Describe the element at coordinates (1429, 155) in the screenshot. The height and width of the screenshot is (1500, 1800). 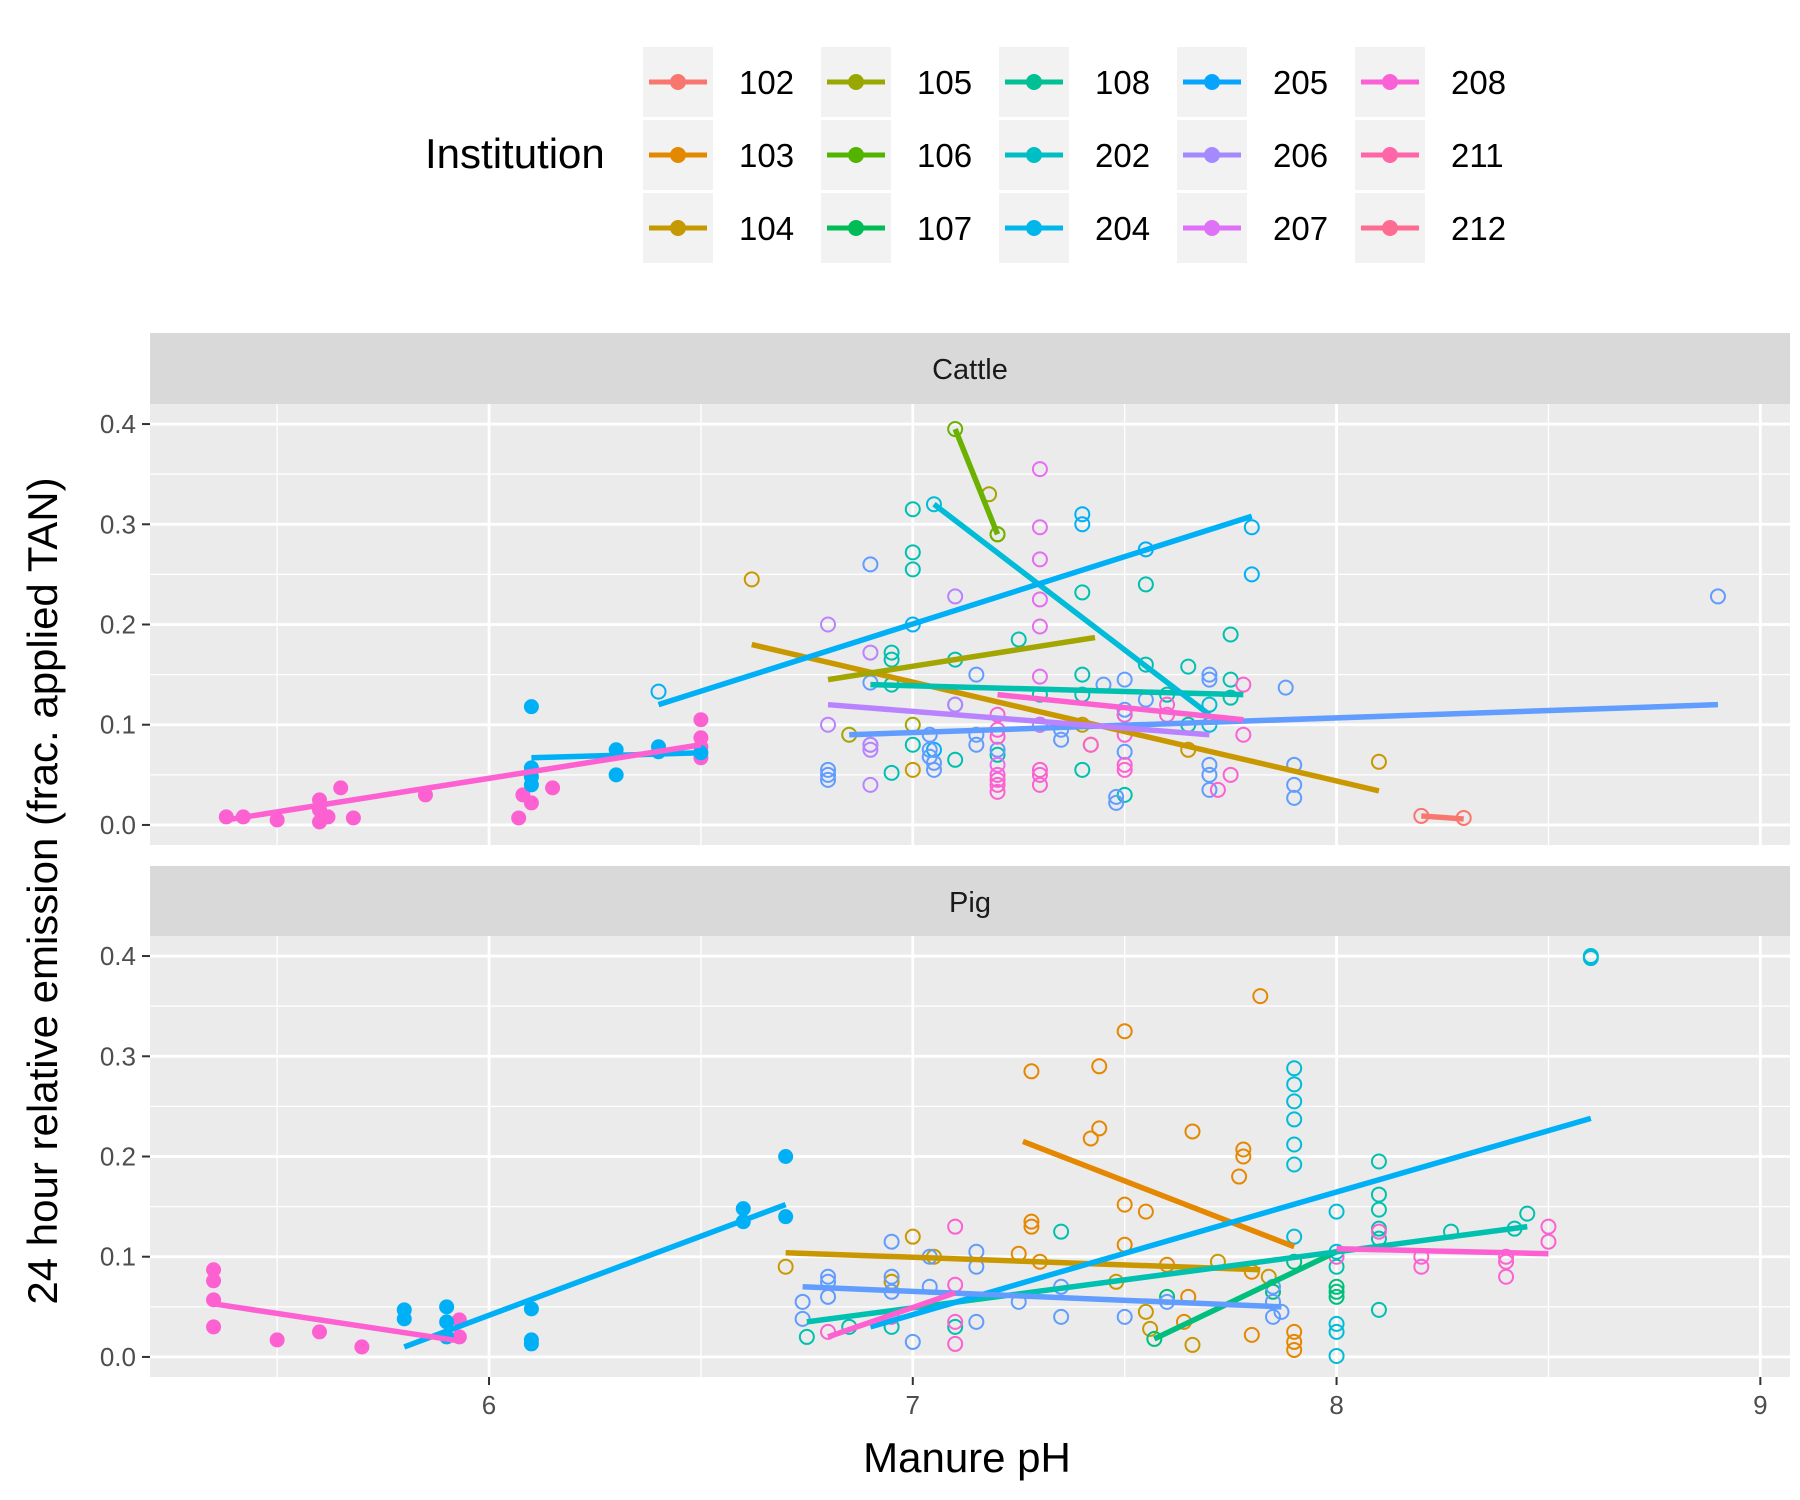
I see `legend-item-211: 211` at that location.